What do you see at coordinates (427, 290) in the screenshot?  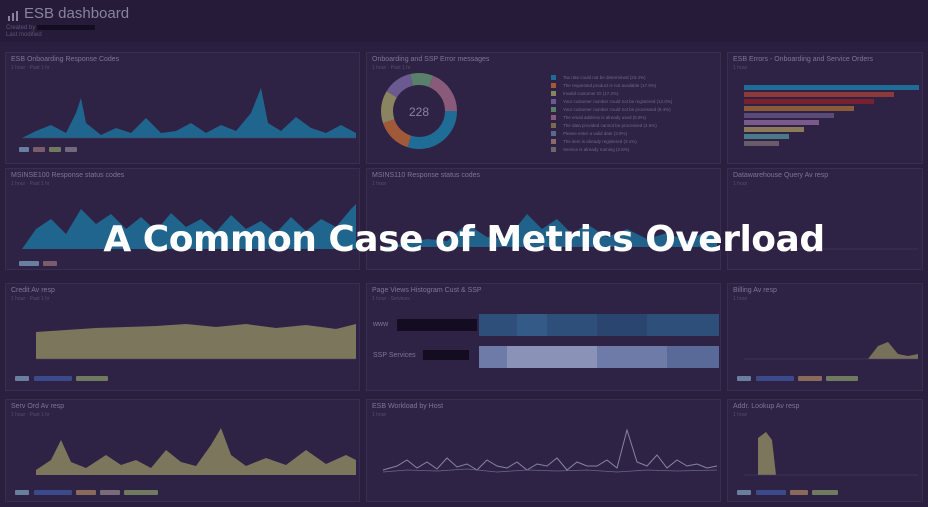 I see `panel-title: Page Views Histogram Cust & SSP` at bounding box center [427, 290].